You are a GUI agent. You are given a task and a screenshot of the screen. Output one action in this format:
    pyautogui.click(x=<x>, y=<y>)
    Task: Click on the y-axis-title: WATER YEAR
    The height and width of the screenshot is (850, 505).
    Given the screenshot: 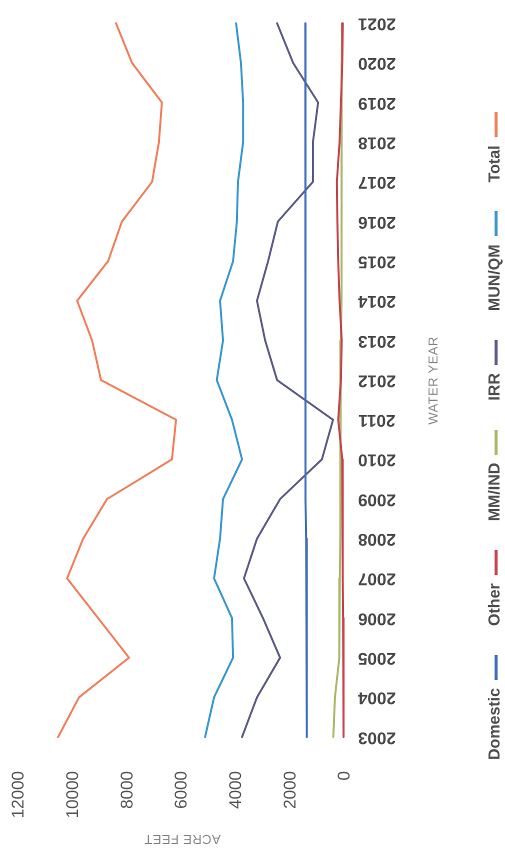 What is the action you would take?
    pyautogui.click(x=434, y=380)
    